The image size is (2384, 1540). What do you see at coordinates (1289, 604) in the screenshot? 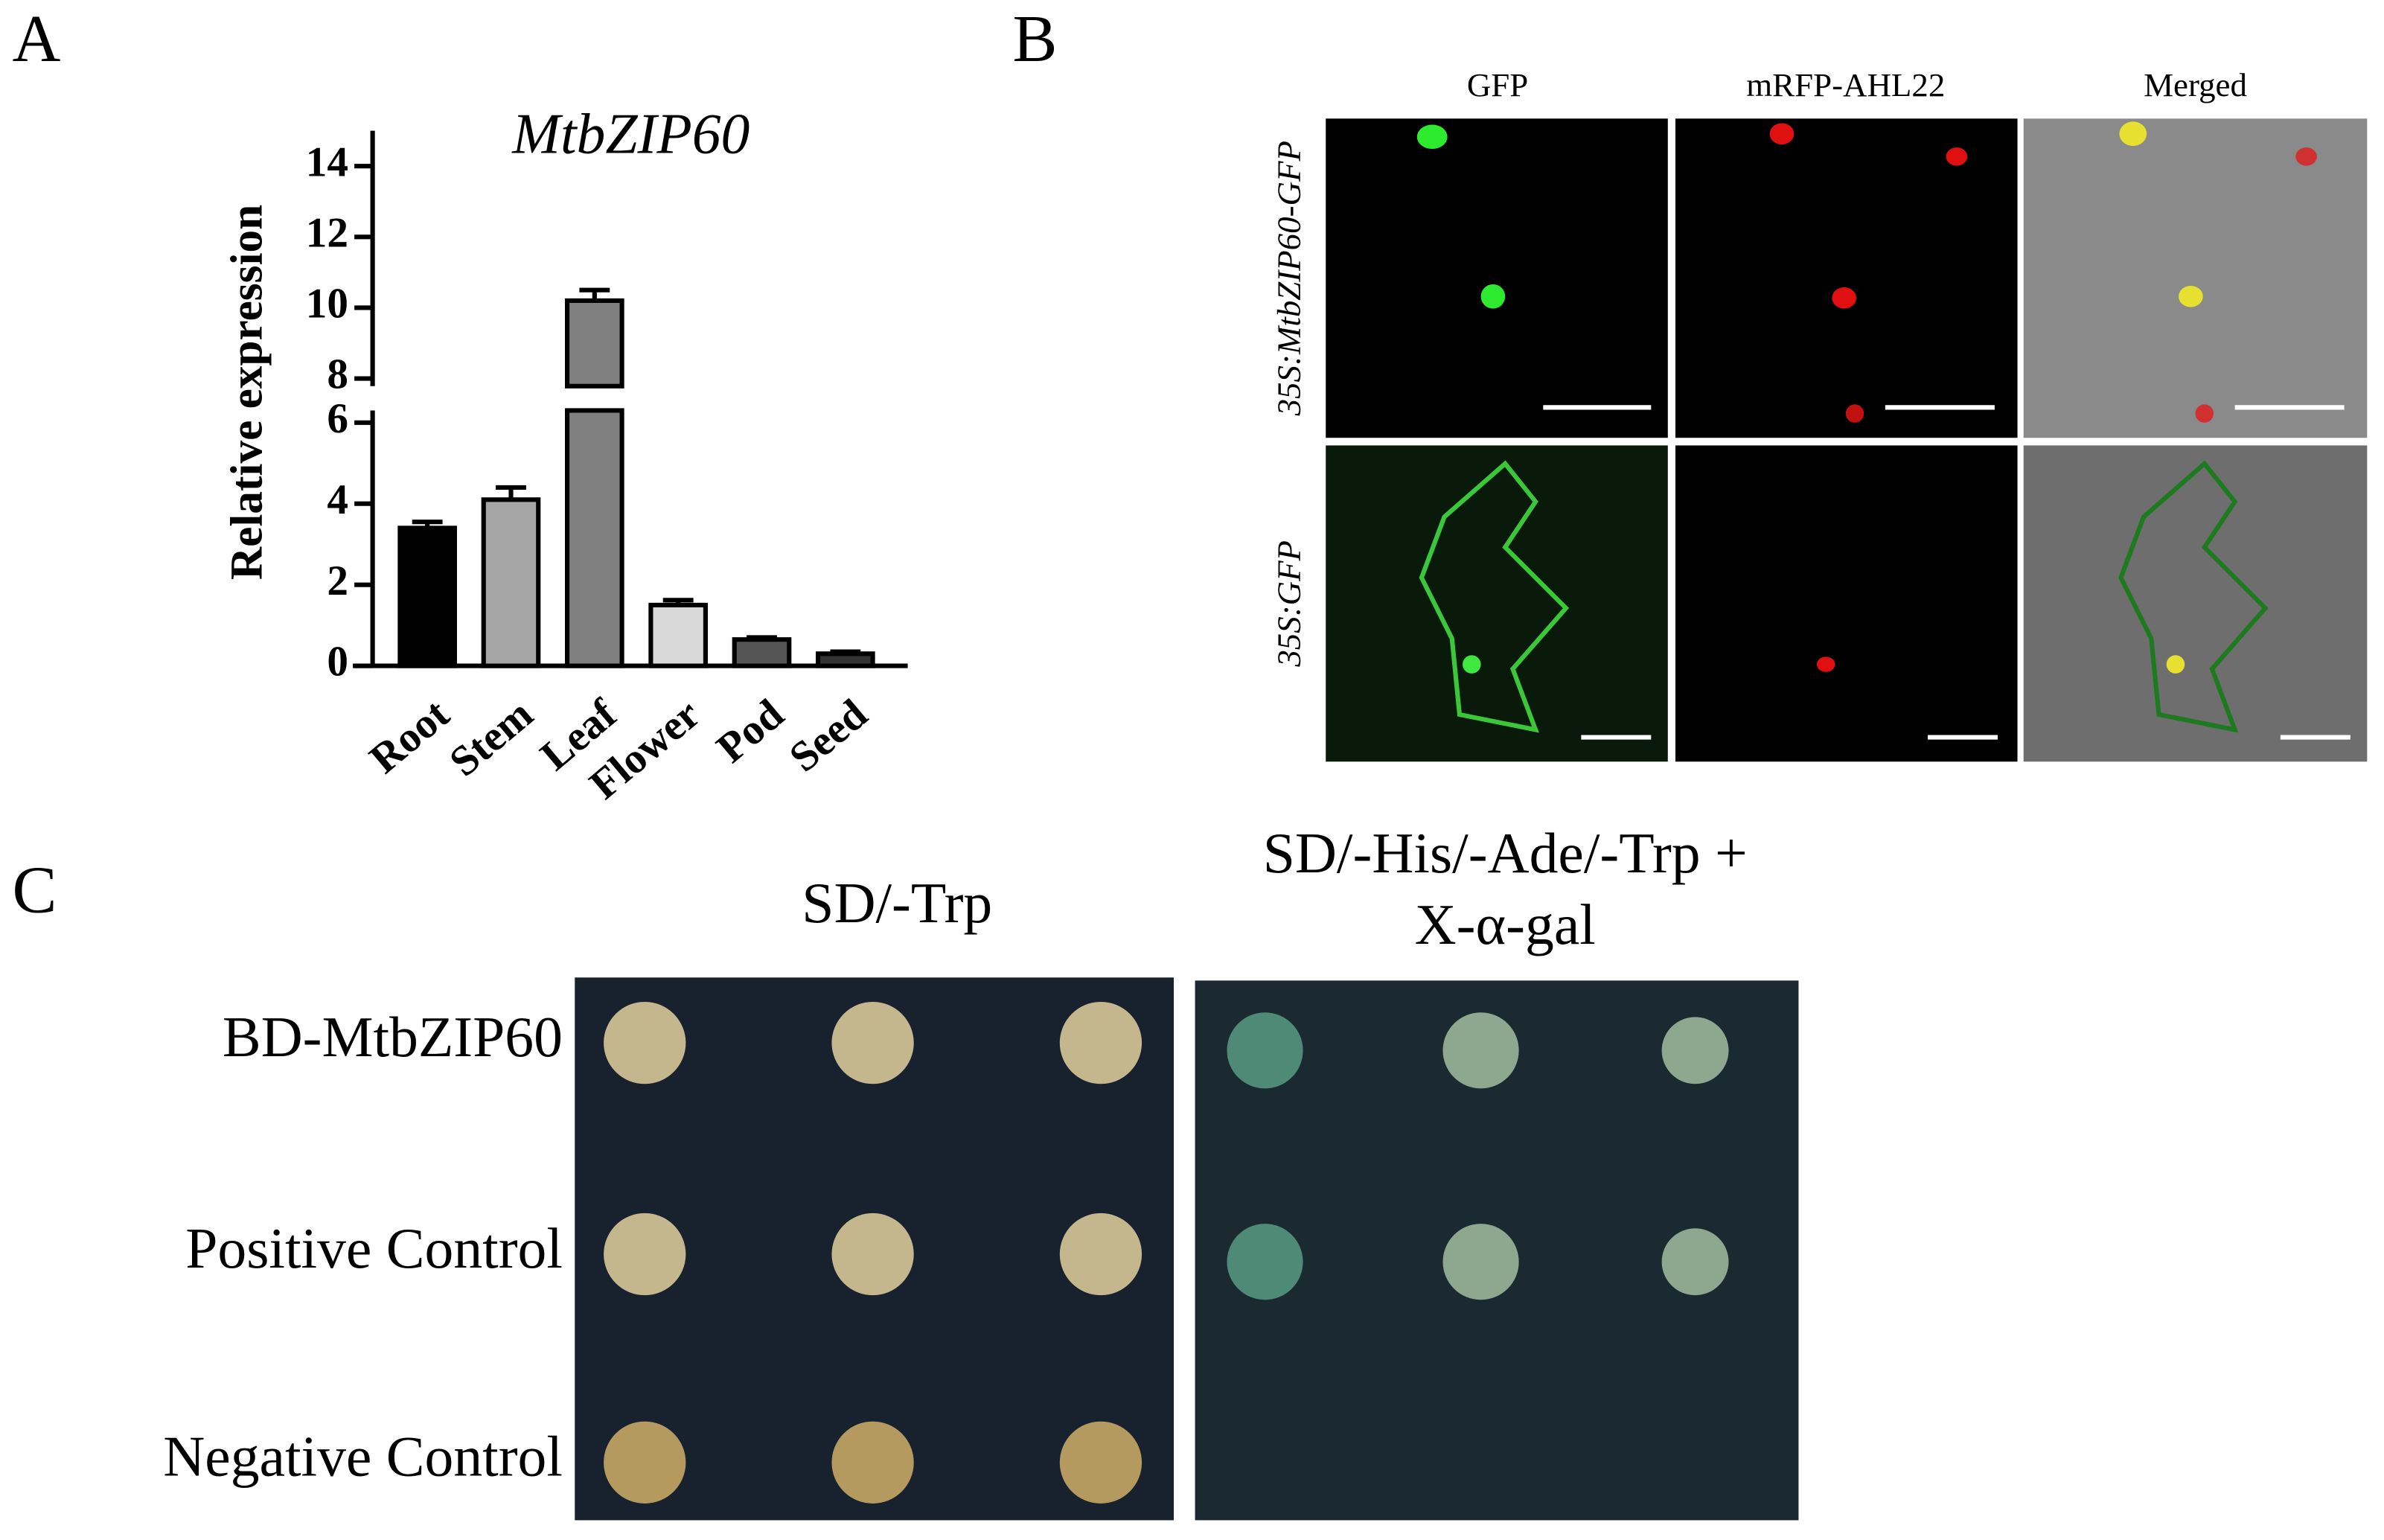
I see `row-label: 35S:GFP` at bounding box center [1289, 604].